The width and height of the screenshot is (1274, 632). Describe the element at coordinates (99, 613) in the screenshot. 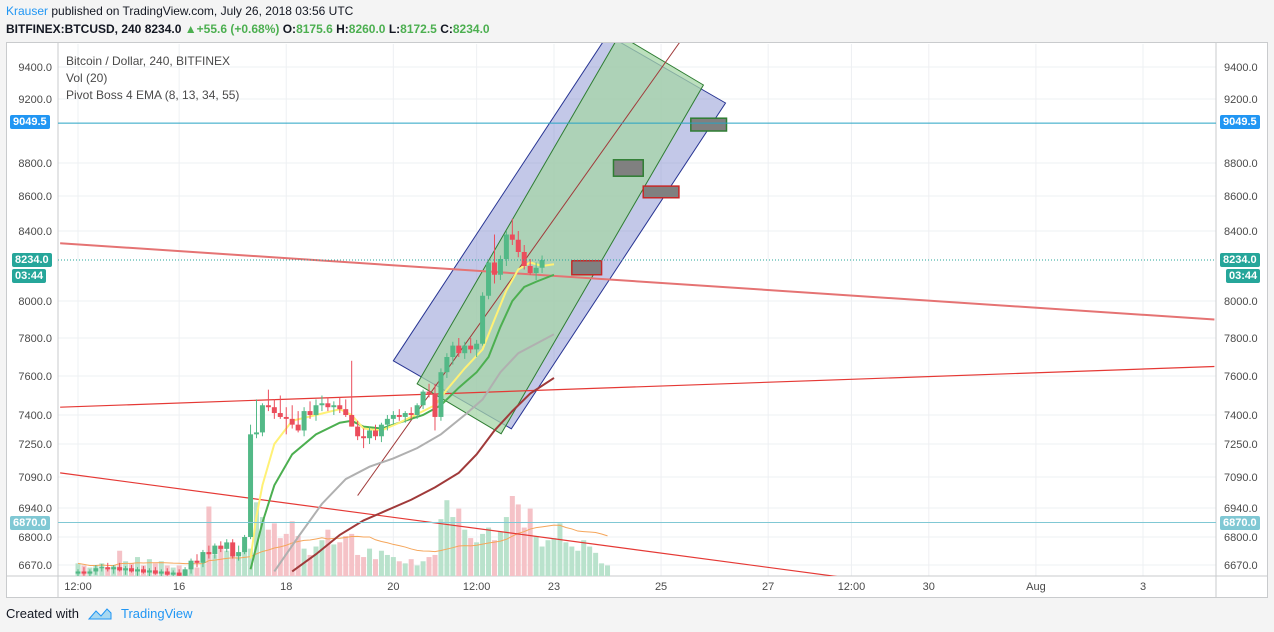

I see `footer: Created with TradingView` at that location.